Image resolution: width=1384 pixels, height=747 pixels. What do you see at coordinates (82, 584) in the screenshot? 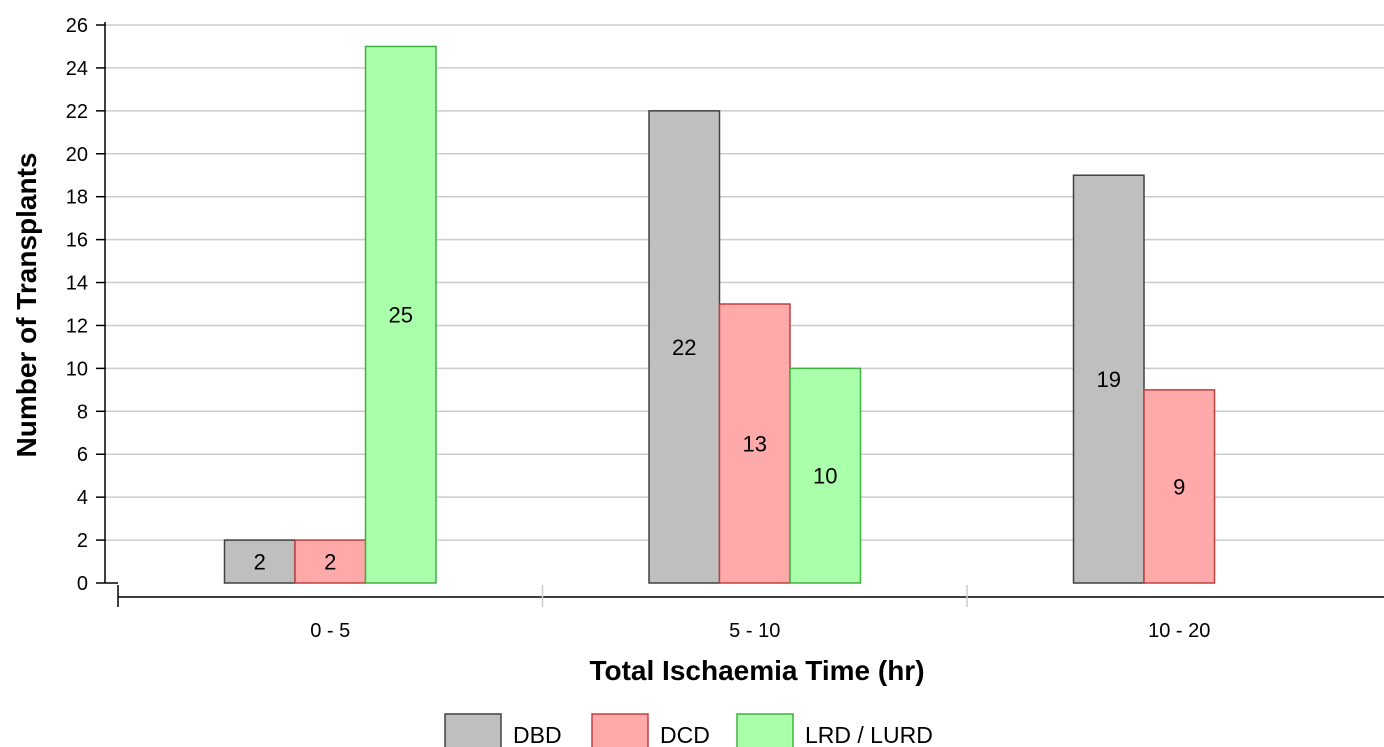
I see `y-tick-label: 0` at bounding box center [82, 584].